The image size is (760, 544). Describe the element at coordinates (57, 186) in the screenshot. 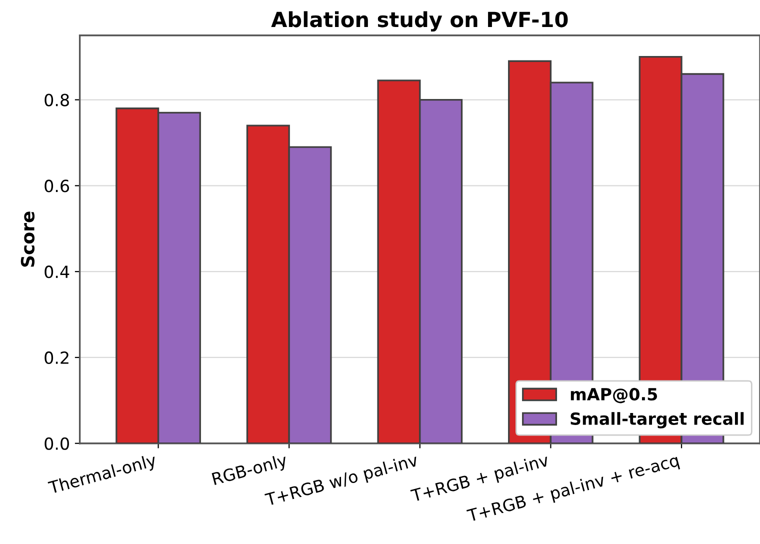

I see `y-tick-label: 0.6` at that location.